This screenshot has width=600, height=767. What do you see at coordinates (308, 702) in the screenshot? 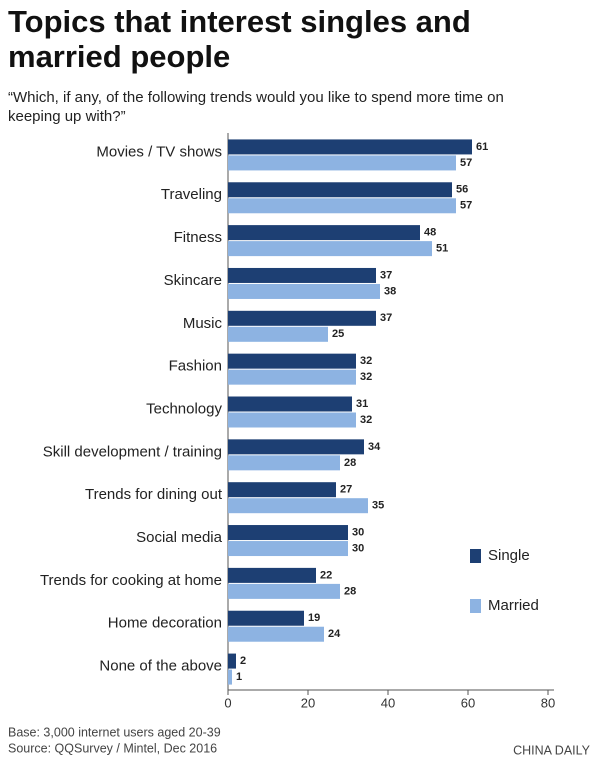
I see `x-tick-label: 20` at bounding box center [308, 702].